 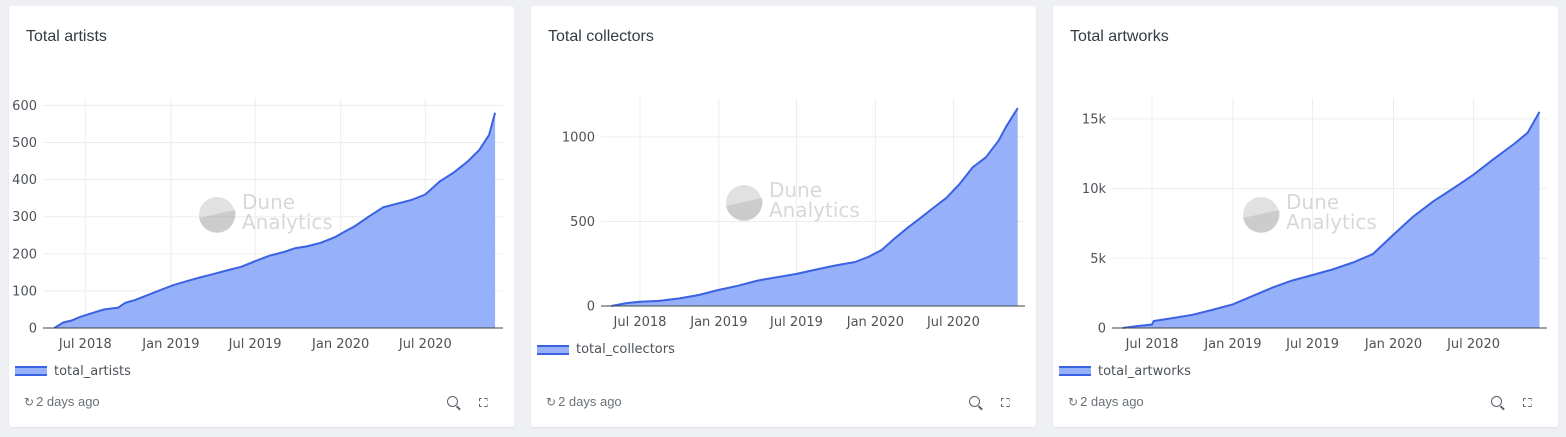 I want to click on legend: total_artworks, so click(x=1125, y=371).